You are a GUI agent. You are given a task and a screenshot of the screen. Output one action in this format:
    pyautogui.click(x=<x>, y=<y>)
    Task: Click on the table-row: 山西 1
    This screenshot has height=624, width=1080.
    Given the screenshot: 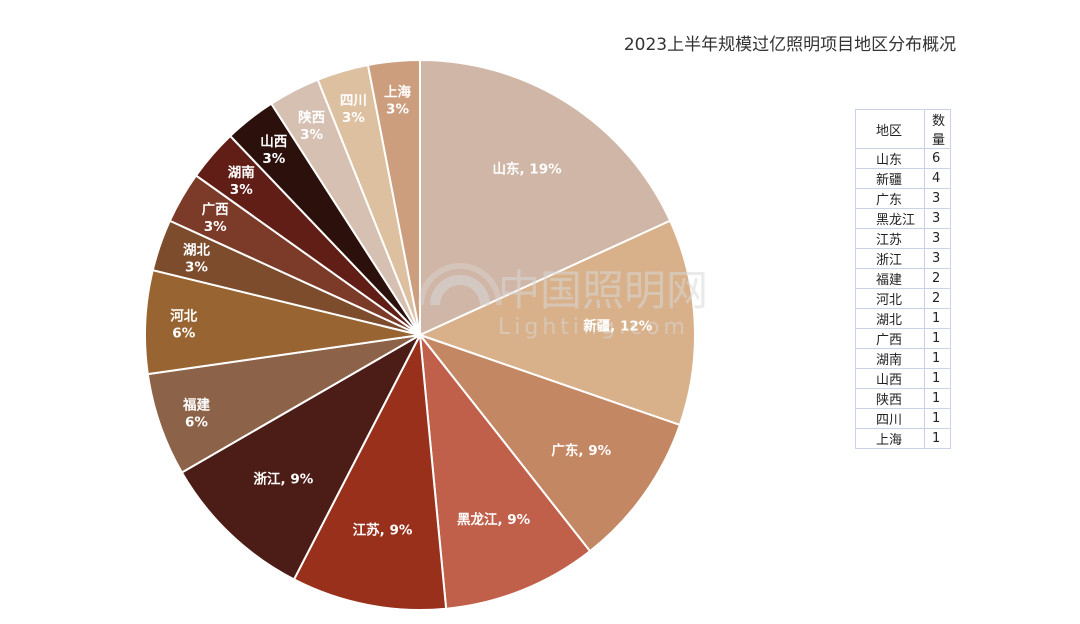 What is the action you would take?
    pyautogui.click(x=903, y=378)
    